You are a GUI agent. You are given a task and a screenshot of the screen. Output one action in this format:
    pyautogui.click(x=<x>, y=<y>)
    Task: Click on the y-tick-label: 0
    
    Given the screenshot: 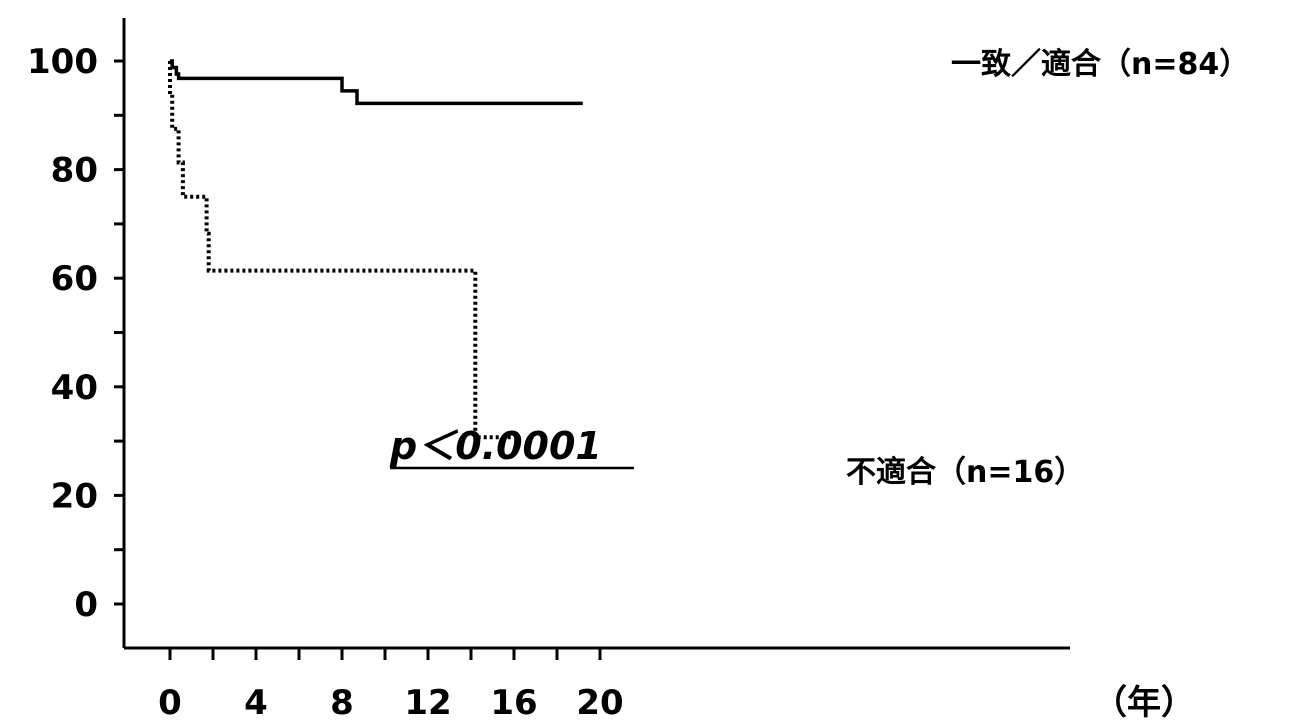 What is the action you would take?
    pyautogui.click(x=86, y=605)
    